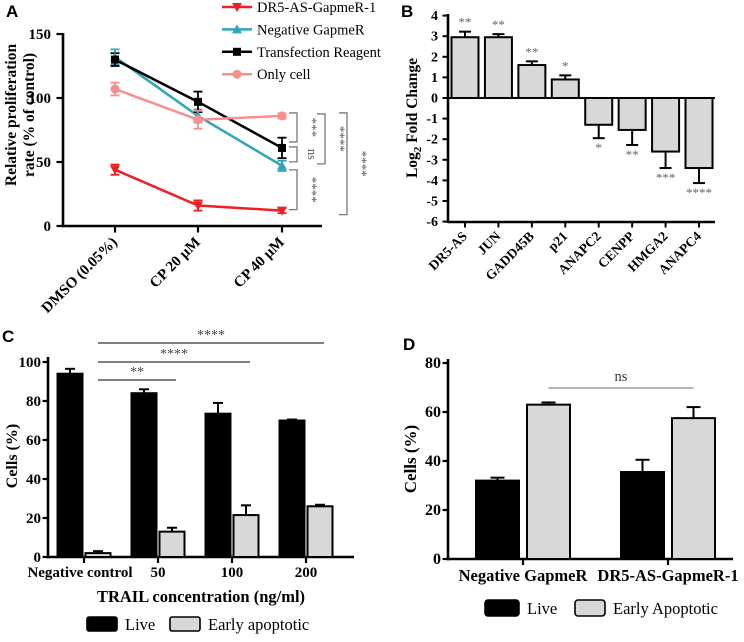 This screenshot has width=744, height=642. I want to click on y-axis-title: Relative proliferation, so click(11, 115).